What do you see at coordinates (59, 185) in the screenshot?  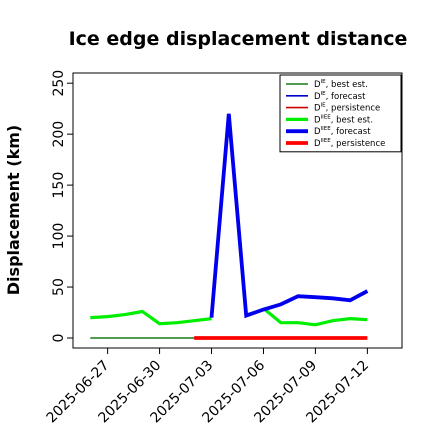 I see `y-tick-label: 150` at bounding box center [59, 185].